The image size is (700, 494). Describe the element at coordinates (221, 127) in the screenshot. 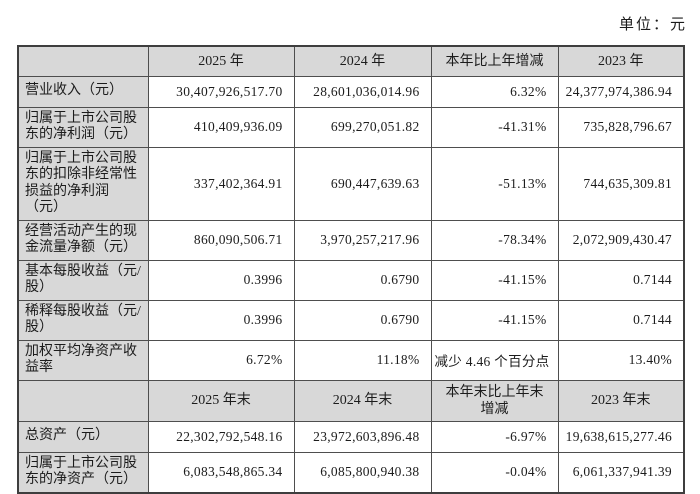

I see `cell-value: 410,409,936.09` at that location.